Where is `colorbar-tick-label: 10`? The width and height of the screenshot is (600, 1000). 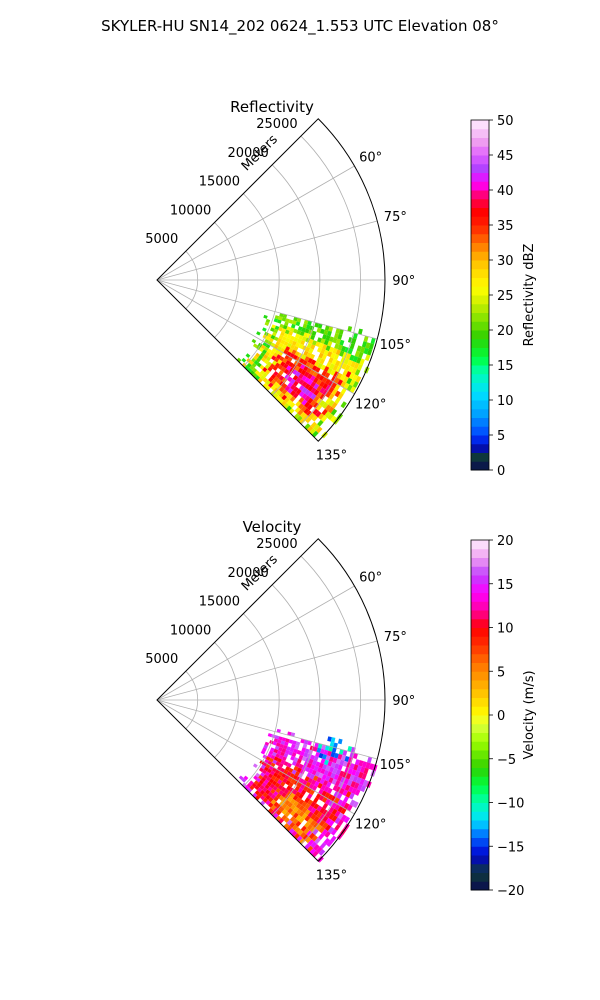 colorbar-tick-label: 10 is located at coordinates (505, 629).